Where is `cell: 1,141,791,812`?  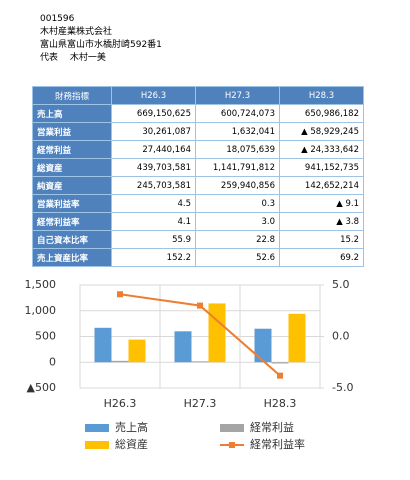 cell: 1,141,791,812 is located at coordinates (237, 167).